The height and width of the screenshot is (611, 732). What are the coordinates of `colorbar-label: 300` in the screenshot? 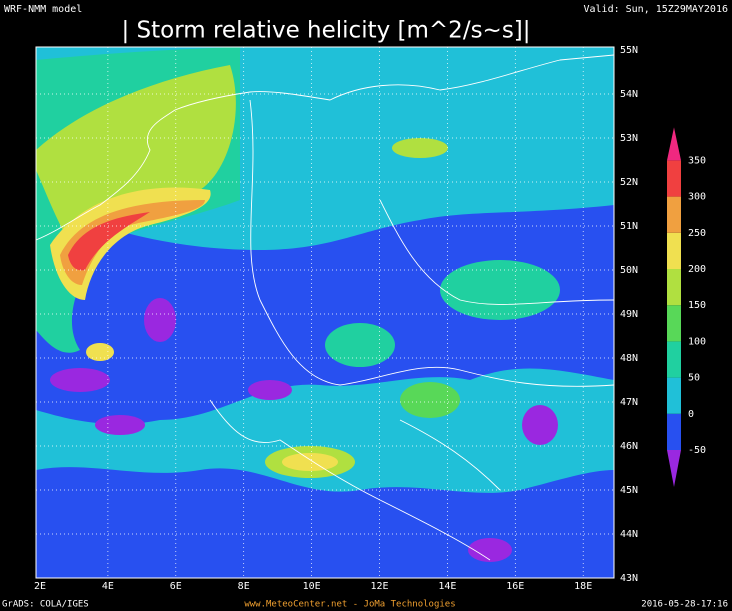 It's located at (697, 197).